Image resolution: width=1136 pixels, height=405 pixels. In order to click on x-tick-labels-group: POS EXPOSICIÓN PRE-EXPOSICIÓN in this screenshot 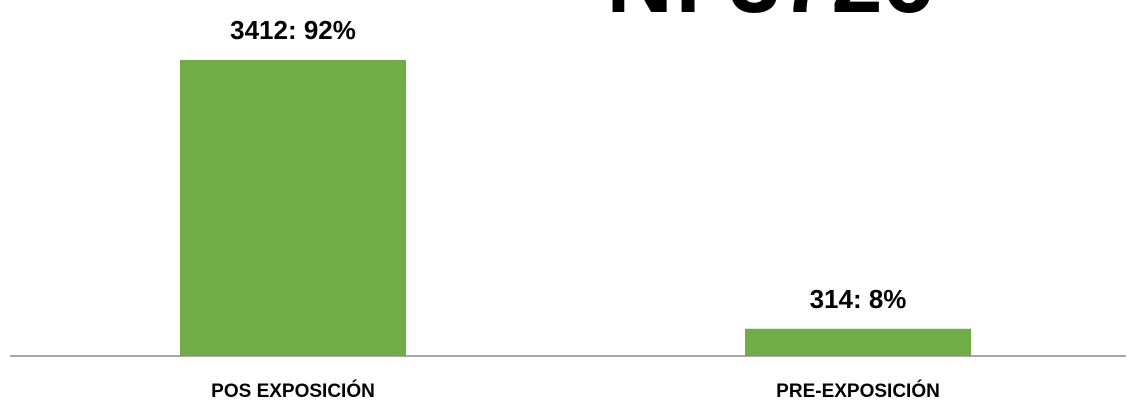, I will do `click(575, 391)`.